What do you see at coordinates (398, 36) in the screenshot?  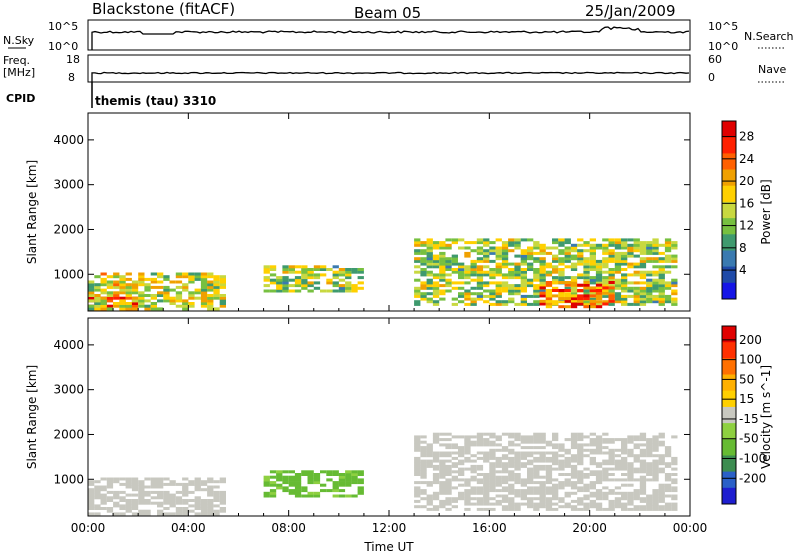 I see `nsky-panel: N.Sky 10^5 10^0 10^5 10^0 N.Search` at bounding box center [398, 36].